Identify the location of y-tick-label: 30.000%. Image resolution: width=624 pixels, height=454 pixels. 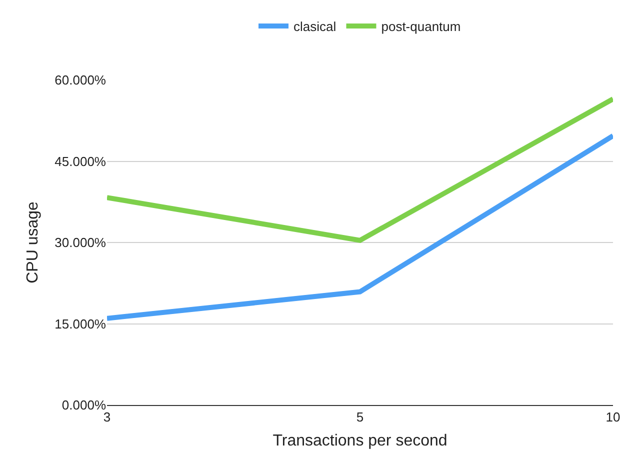
(80, 242).